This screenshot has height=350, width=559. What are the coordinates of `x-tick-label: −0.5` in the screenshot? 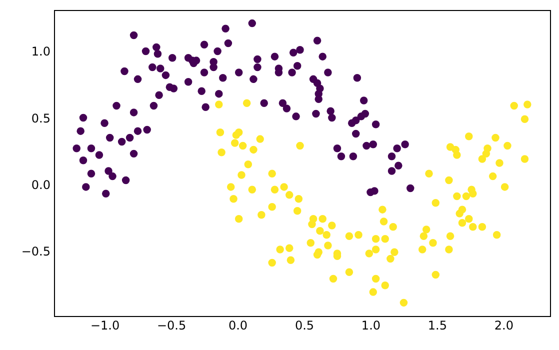 It's located at (171, 325).